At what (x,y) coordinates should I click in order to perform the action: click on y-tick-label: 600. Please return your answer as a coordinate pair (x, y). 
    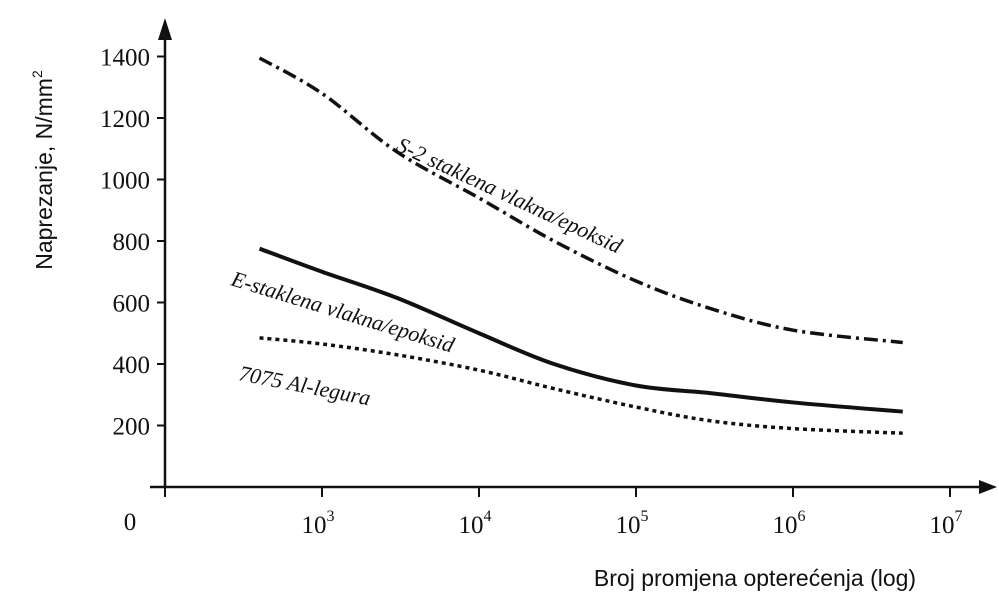
    Looking at the image, I should click on (132, 304).